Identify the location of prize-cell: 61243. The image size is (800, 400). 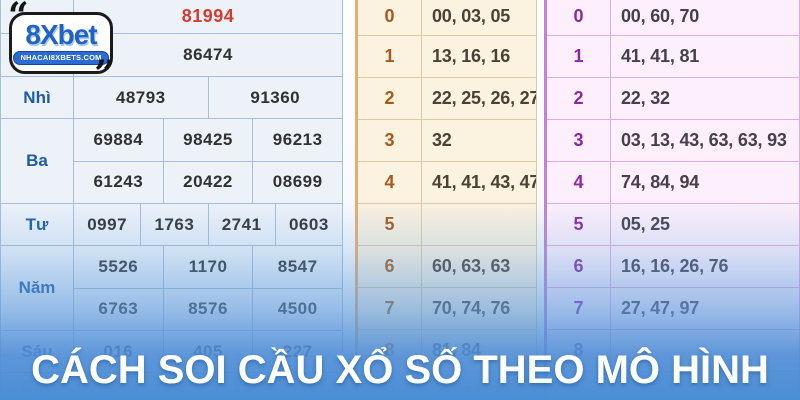
(119, 182).